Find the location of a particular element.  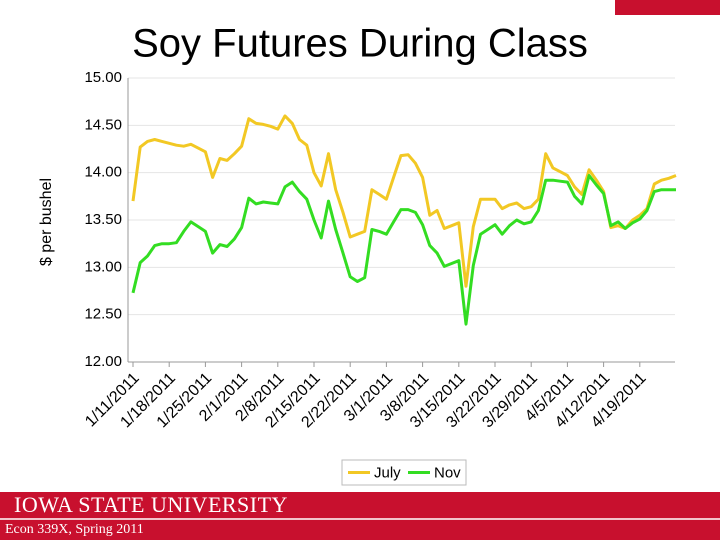

y-axis-label: $ per bushel is located at coordinates (46, 222).